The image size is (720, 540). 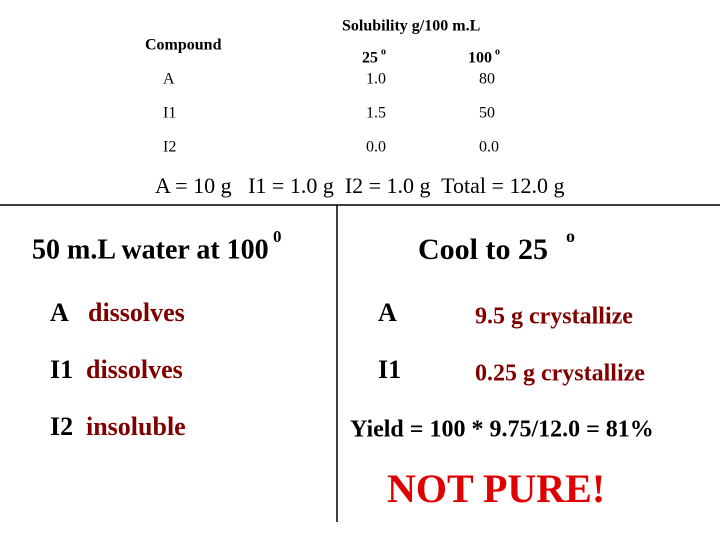 What do you see at coordinates (376, 113) in the screenshot?
I see `solubility-value: 1.5` at bounding box center [376, 113].